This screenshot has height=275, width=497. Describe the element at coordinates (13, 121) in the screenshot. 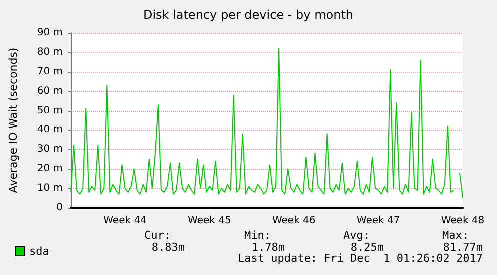

I see `y-axis-title: Average IO Wait (seconds)` at that location.